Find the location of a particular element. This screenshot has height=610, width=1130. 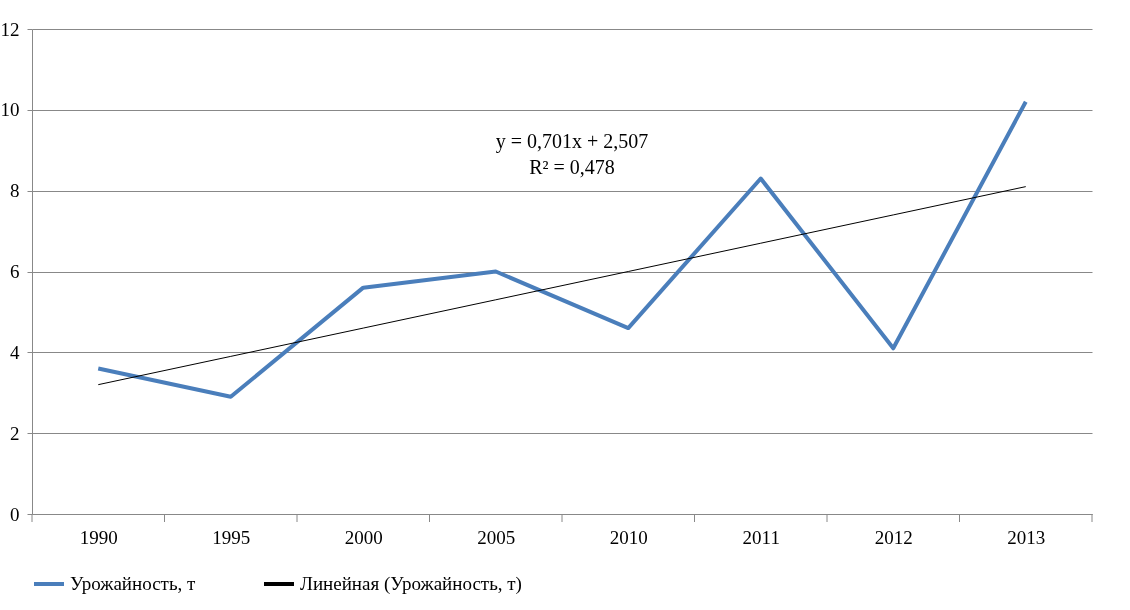

y-tick-label: 8 is located at coordinates (15, 191).